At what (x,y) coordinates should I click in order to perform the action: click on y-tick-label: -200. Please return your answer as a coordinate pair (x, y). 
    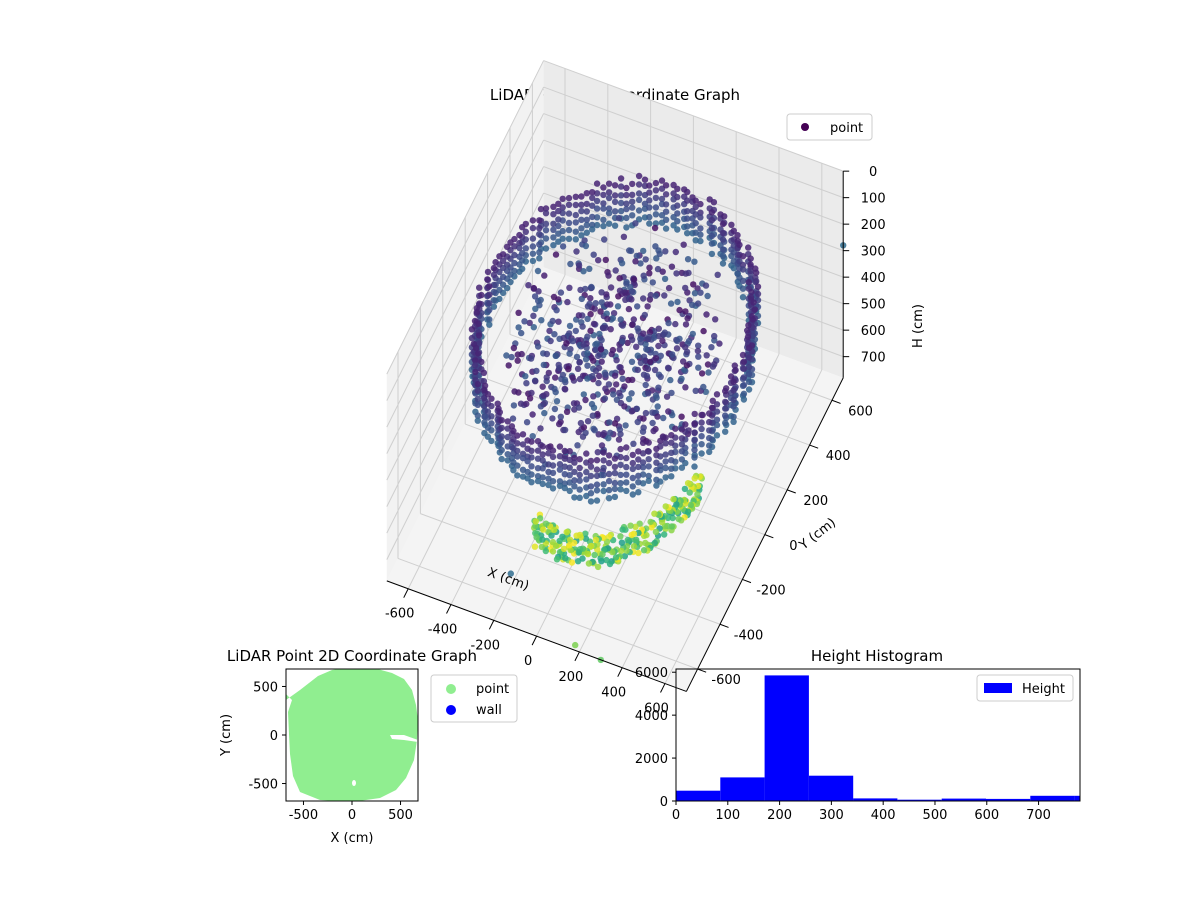
    Looking at the image, I should click on (771, 591).